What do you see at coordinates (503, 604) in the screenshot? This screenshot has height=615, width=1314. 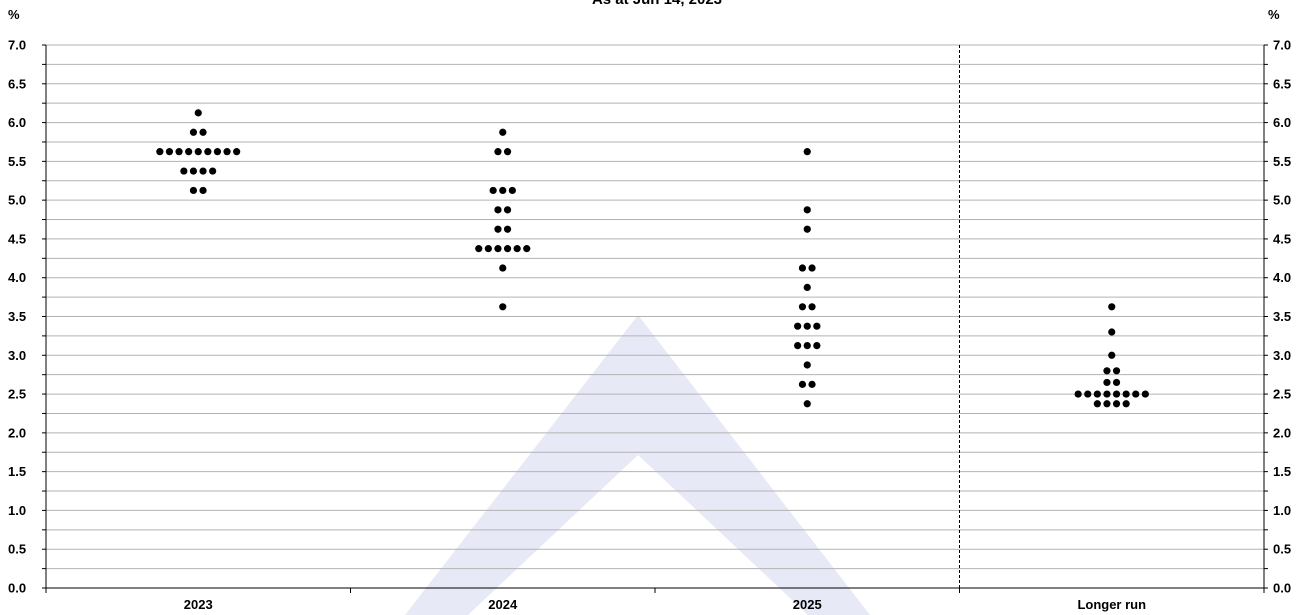 I see `x-category-label: 2024` at bounding box center [503, 604].